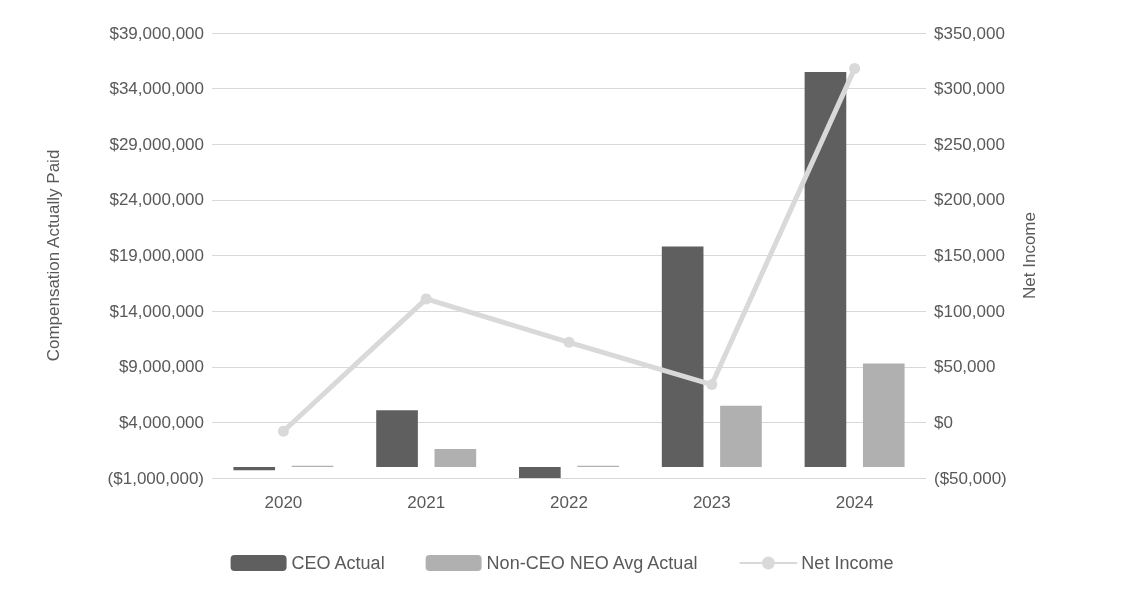 The image size is (1124, 599). I want to click on y-tick-label: $14,000,000, so click(156, 311).